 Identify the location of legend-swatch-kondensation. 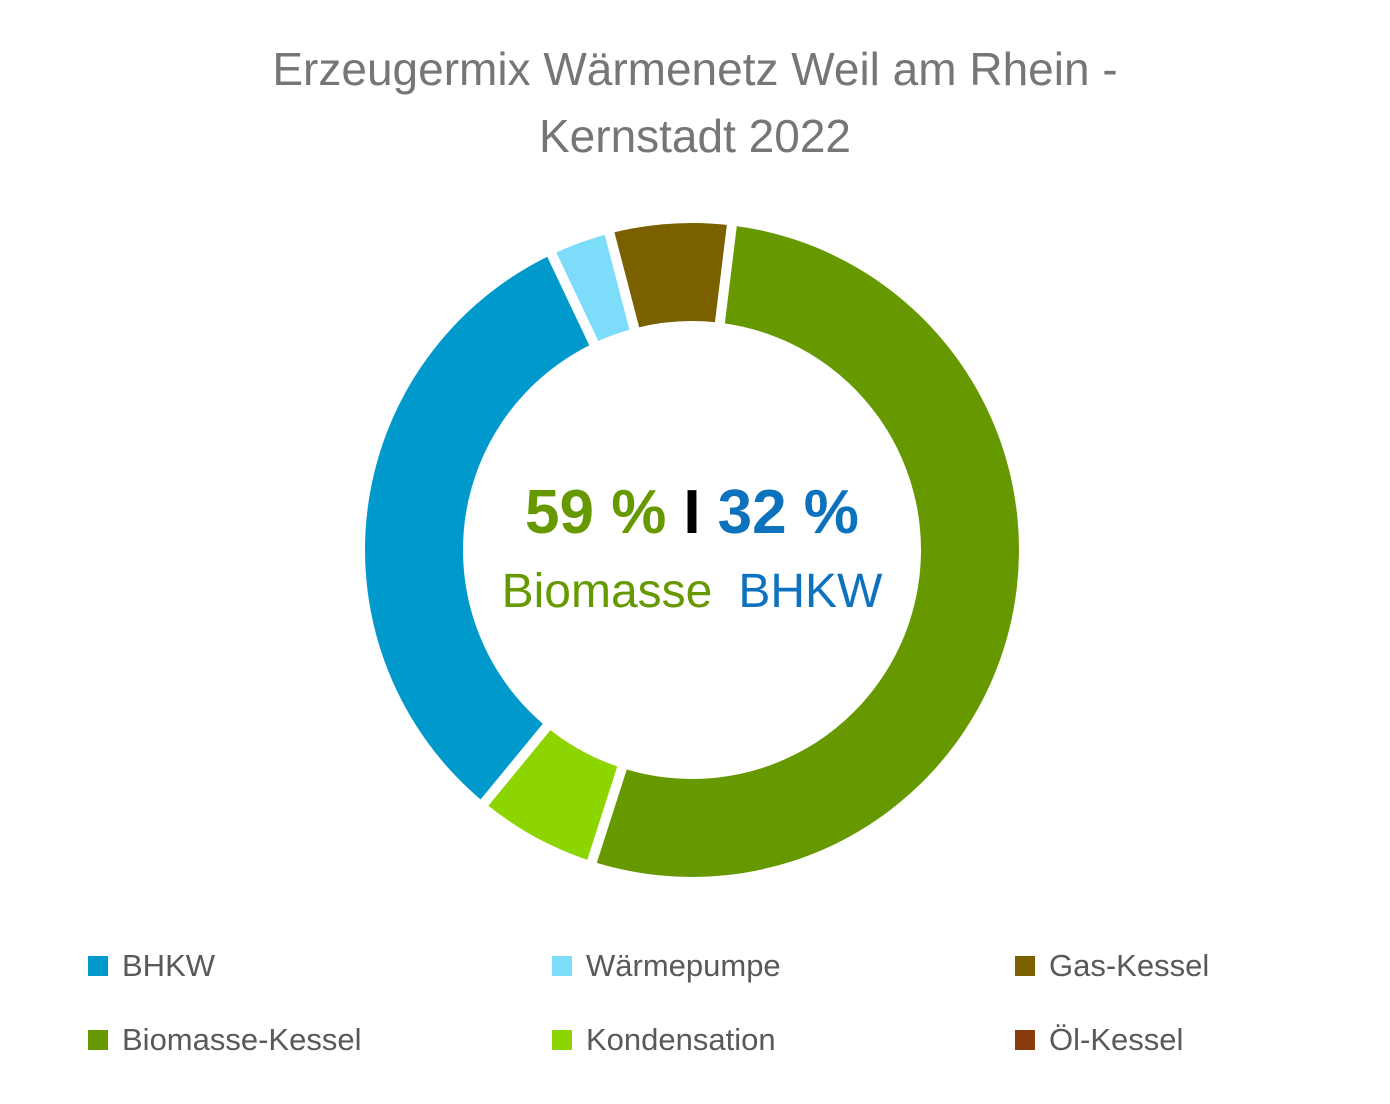
(562, 1040).